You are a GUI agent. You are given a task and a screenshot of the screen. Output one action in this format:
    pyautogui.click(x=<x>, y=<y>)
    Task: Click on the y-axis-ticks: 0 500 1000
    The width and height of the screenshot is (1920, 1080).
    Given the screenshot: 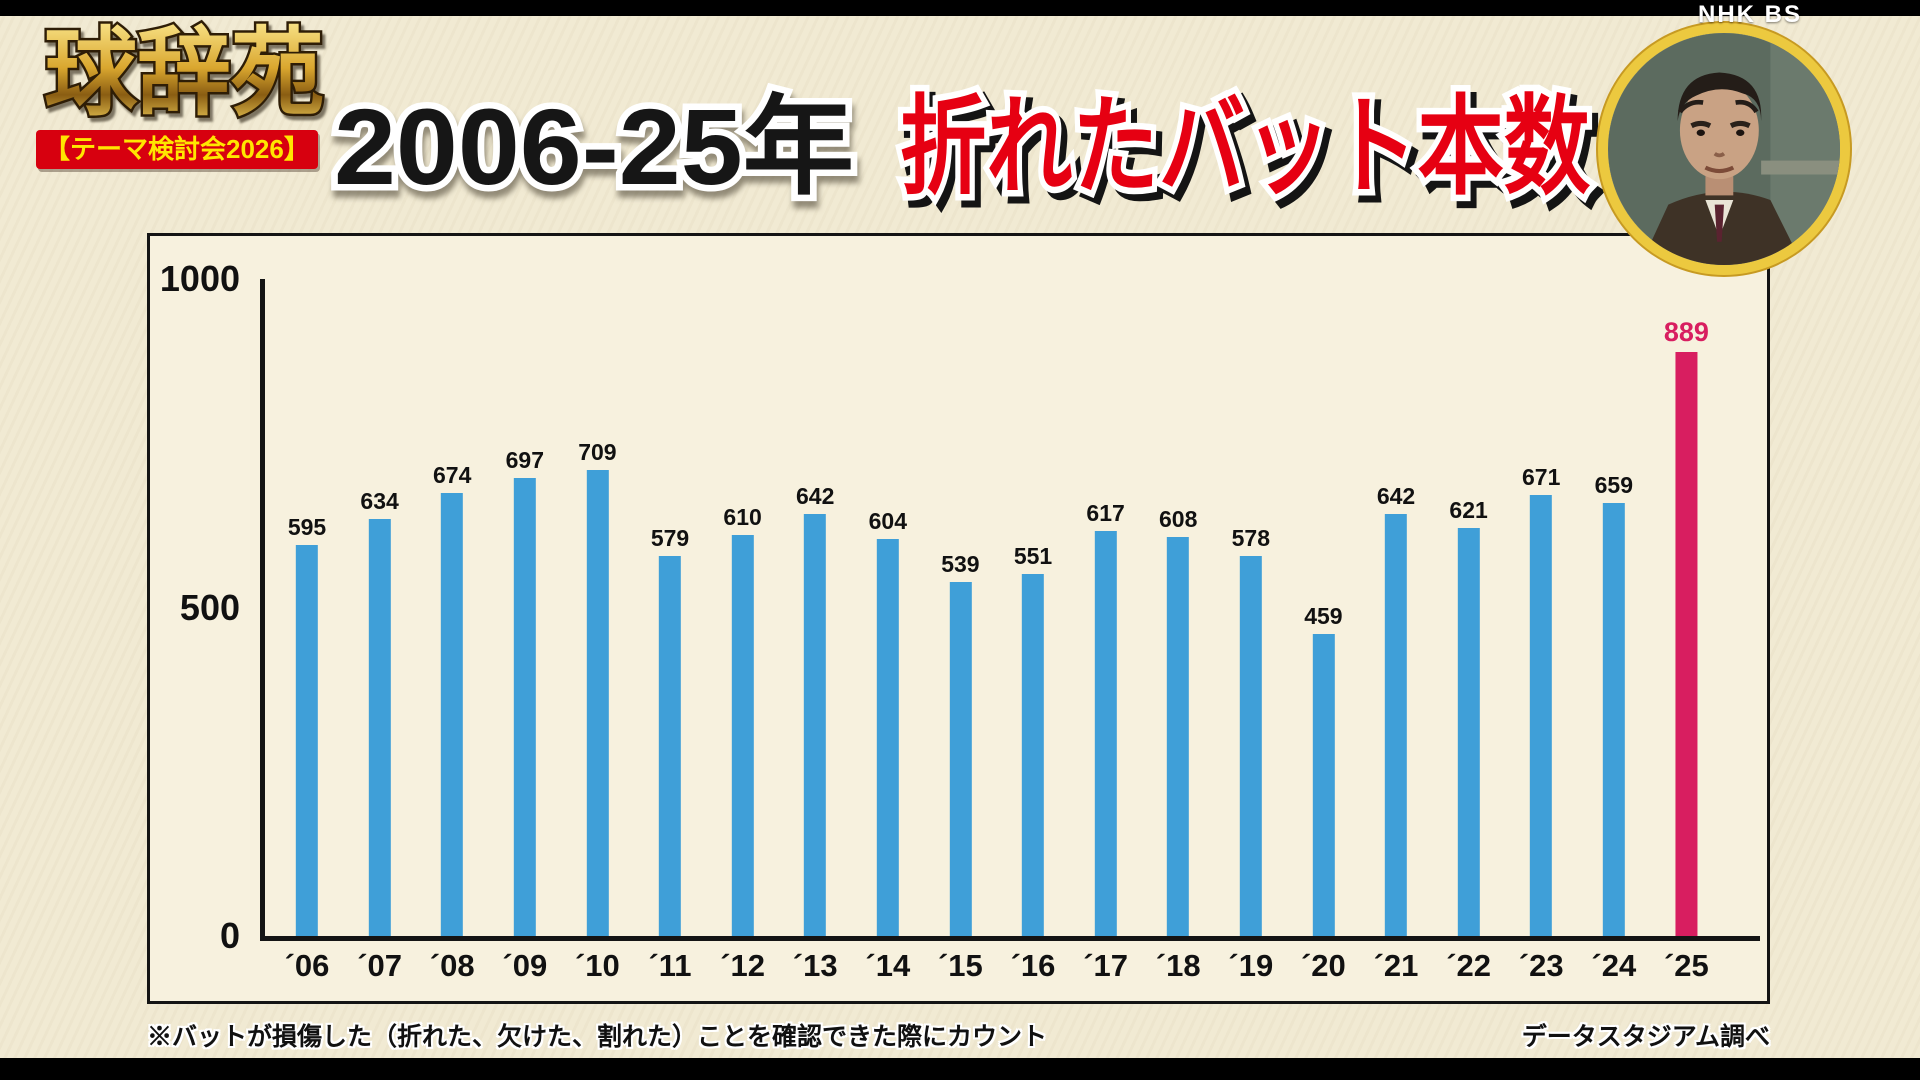 What is the action you would take?
    pyautogui.click(x=202, y=607)
    